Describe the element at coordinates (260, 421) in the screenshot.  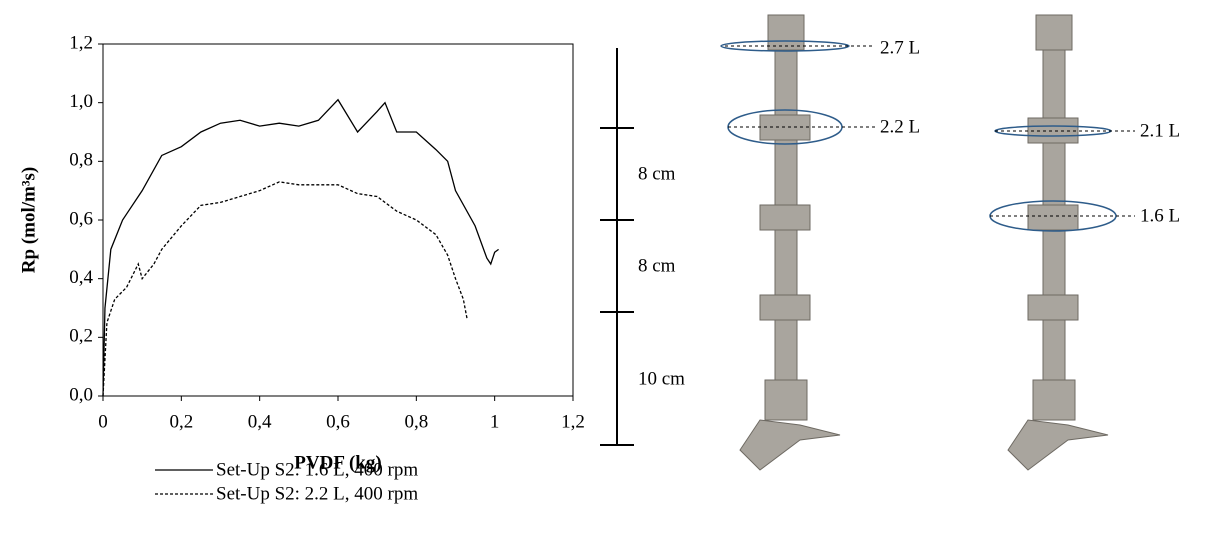
I see `x-tick-label: 0,4` at that location.